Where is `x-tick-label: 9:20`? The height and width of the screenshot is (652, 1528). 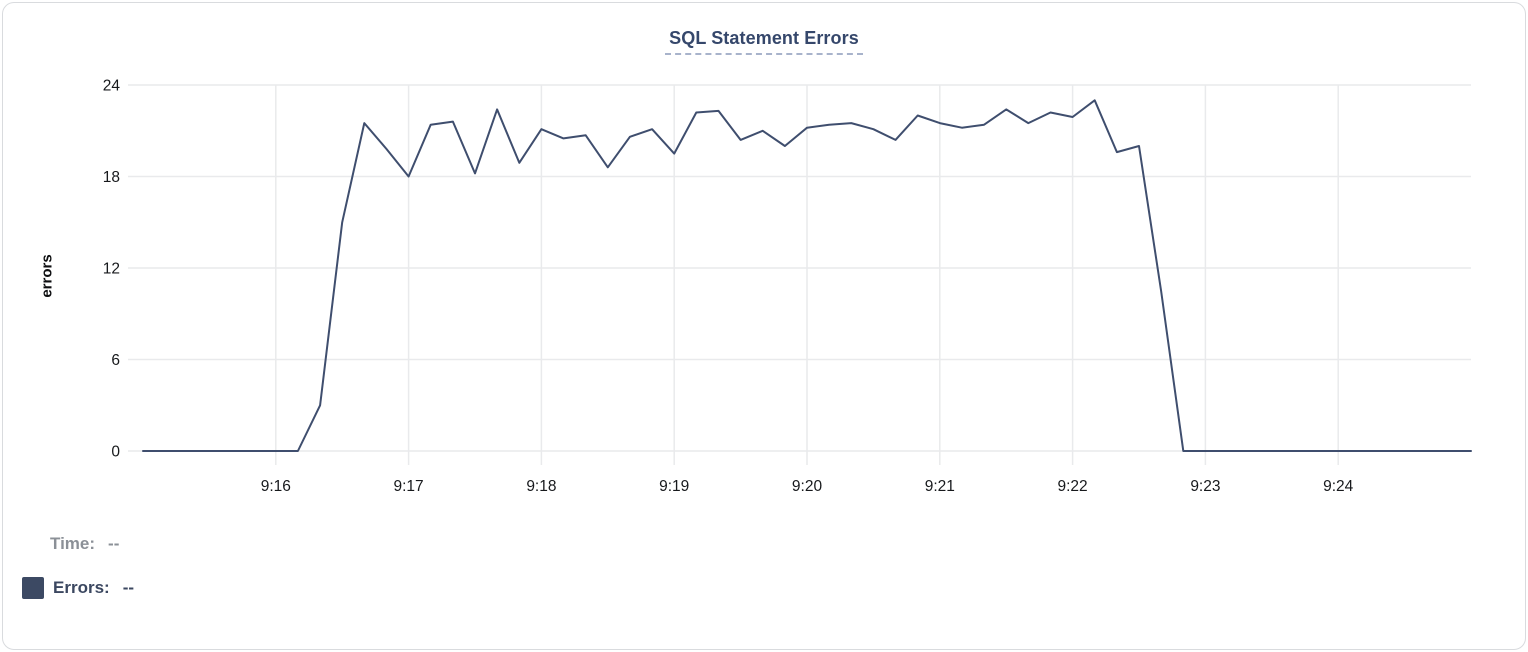 x-tick-label: 9:20 is located at coordinates (807, 486).